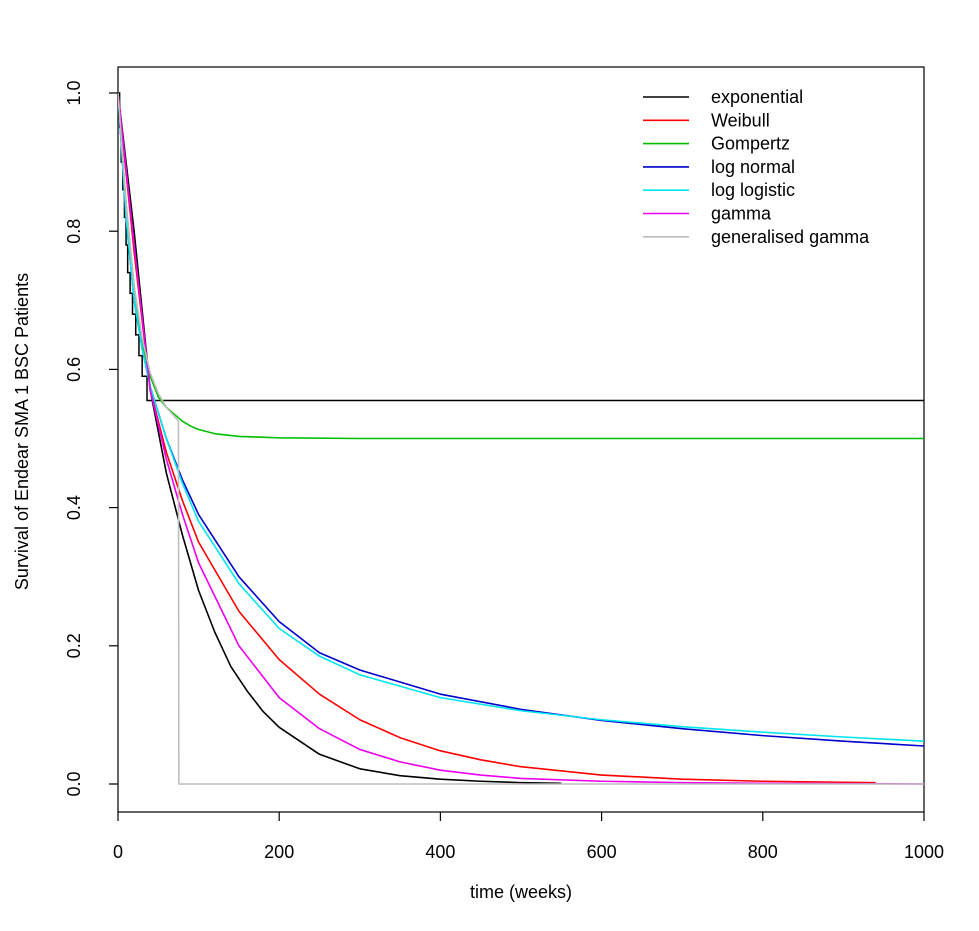  Describe the element at coordinates (753, 167) in the screenshot. I see `legend-label-log-normal: log normal` at that location.